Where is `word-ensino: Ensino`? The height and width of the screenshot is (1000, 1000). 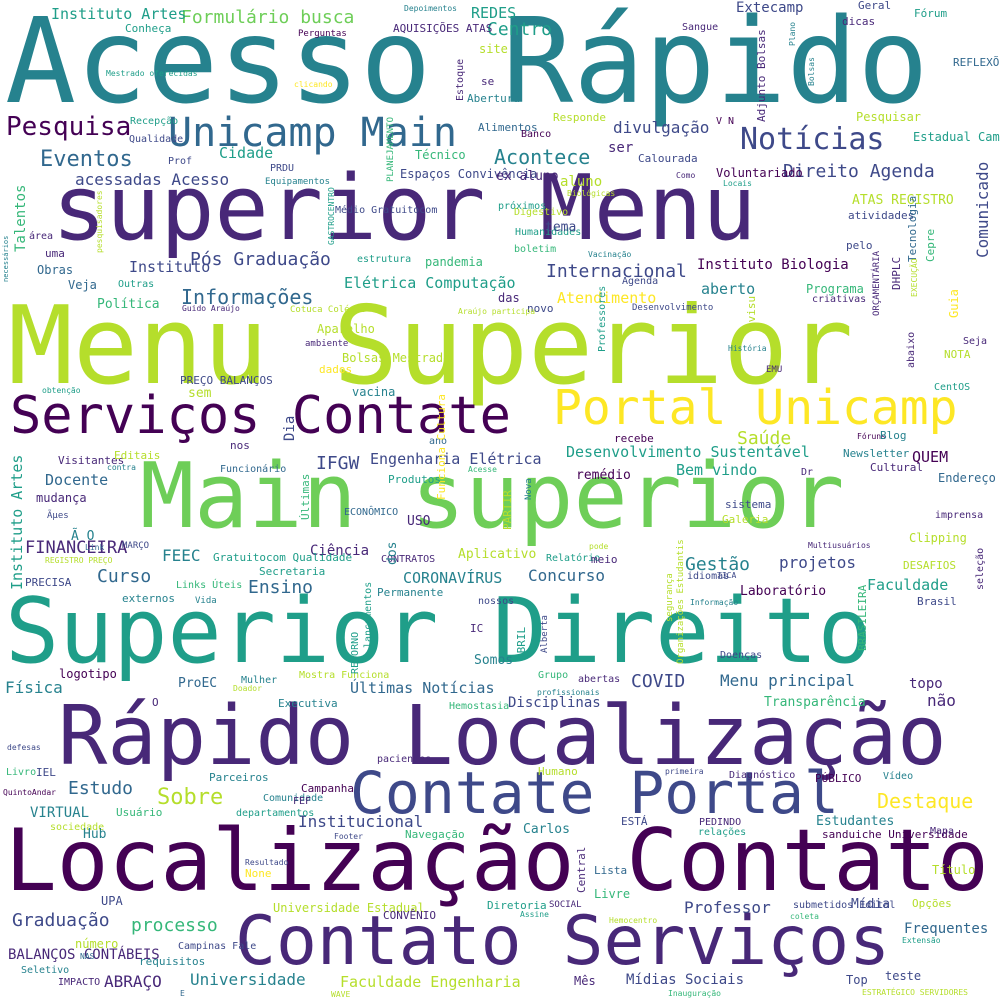
word-ensino: Ensino is located at coordinates (281, 587).